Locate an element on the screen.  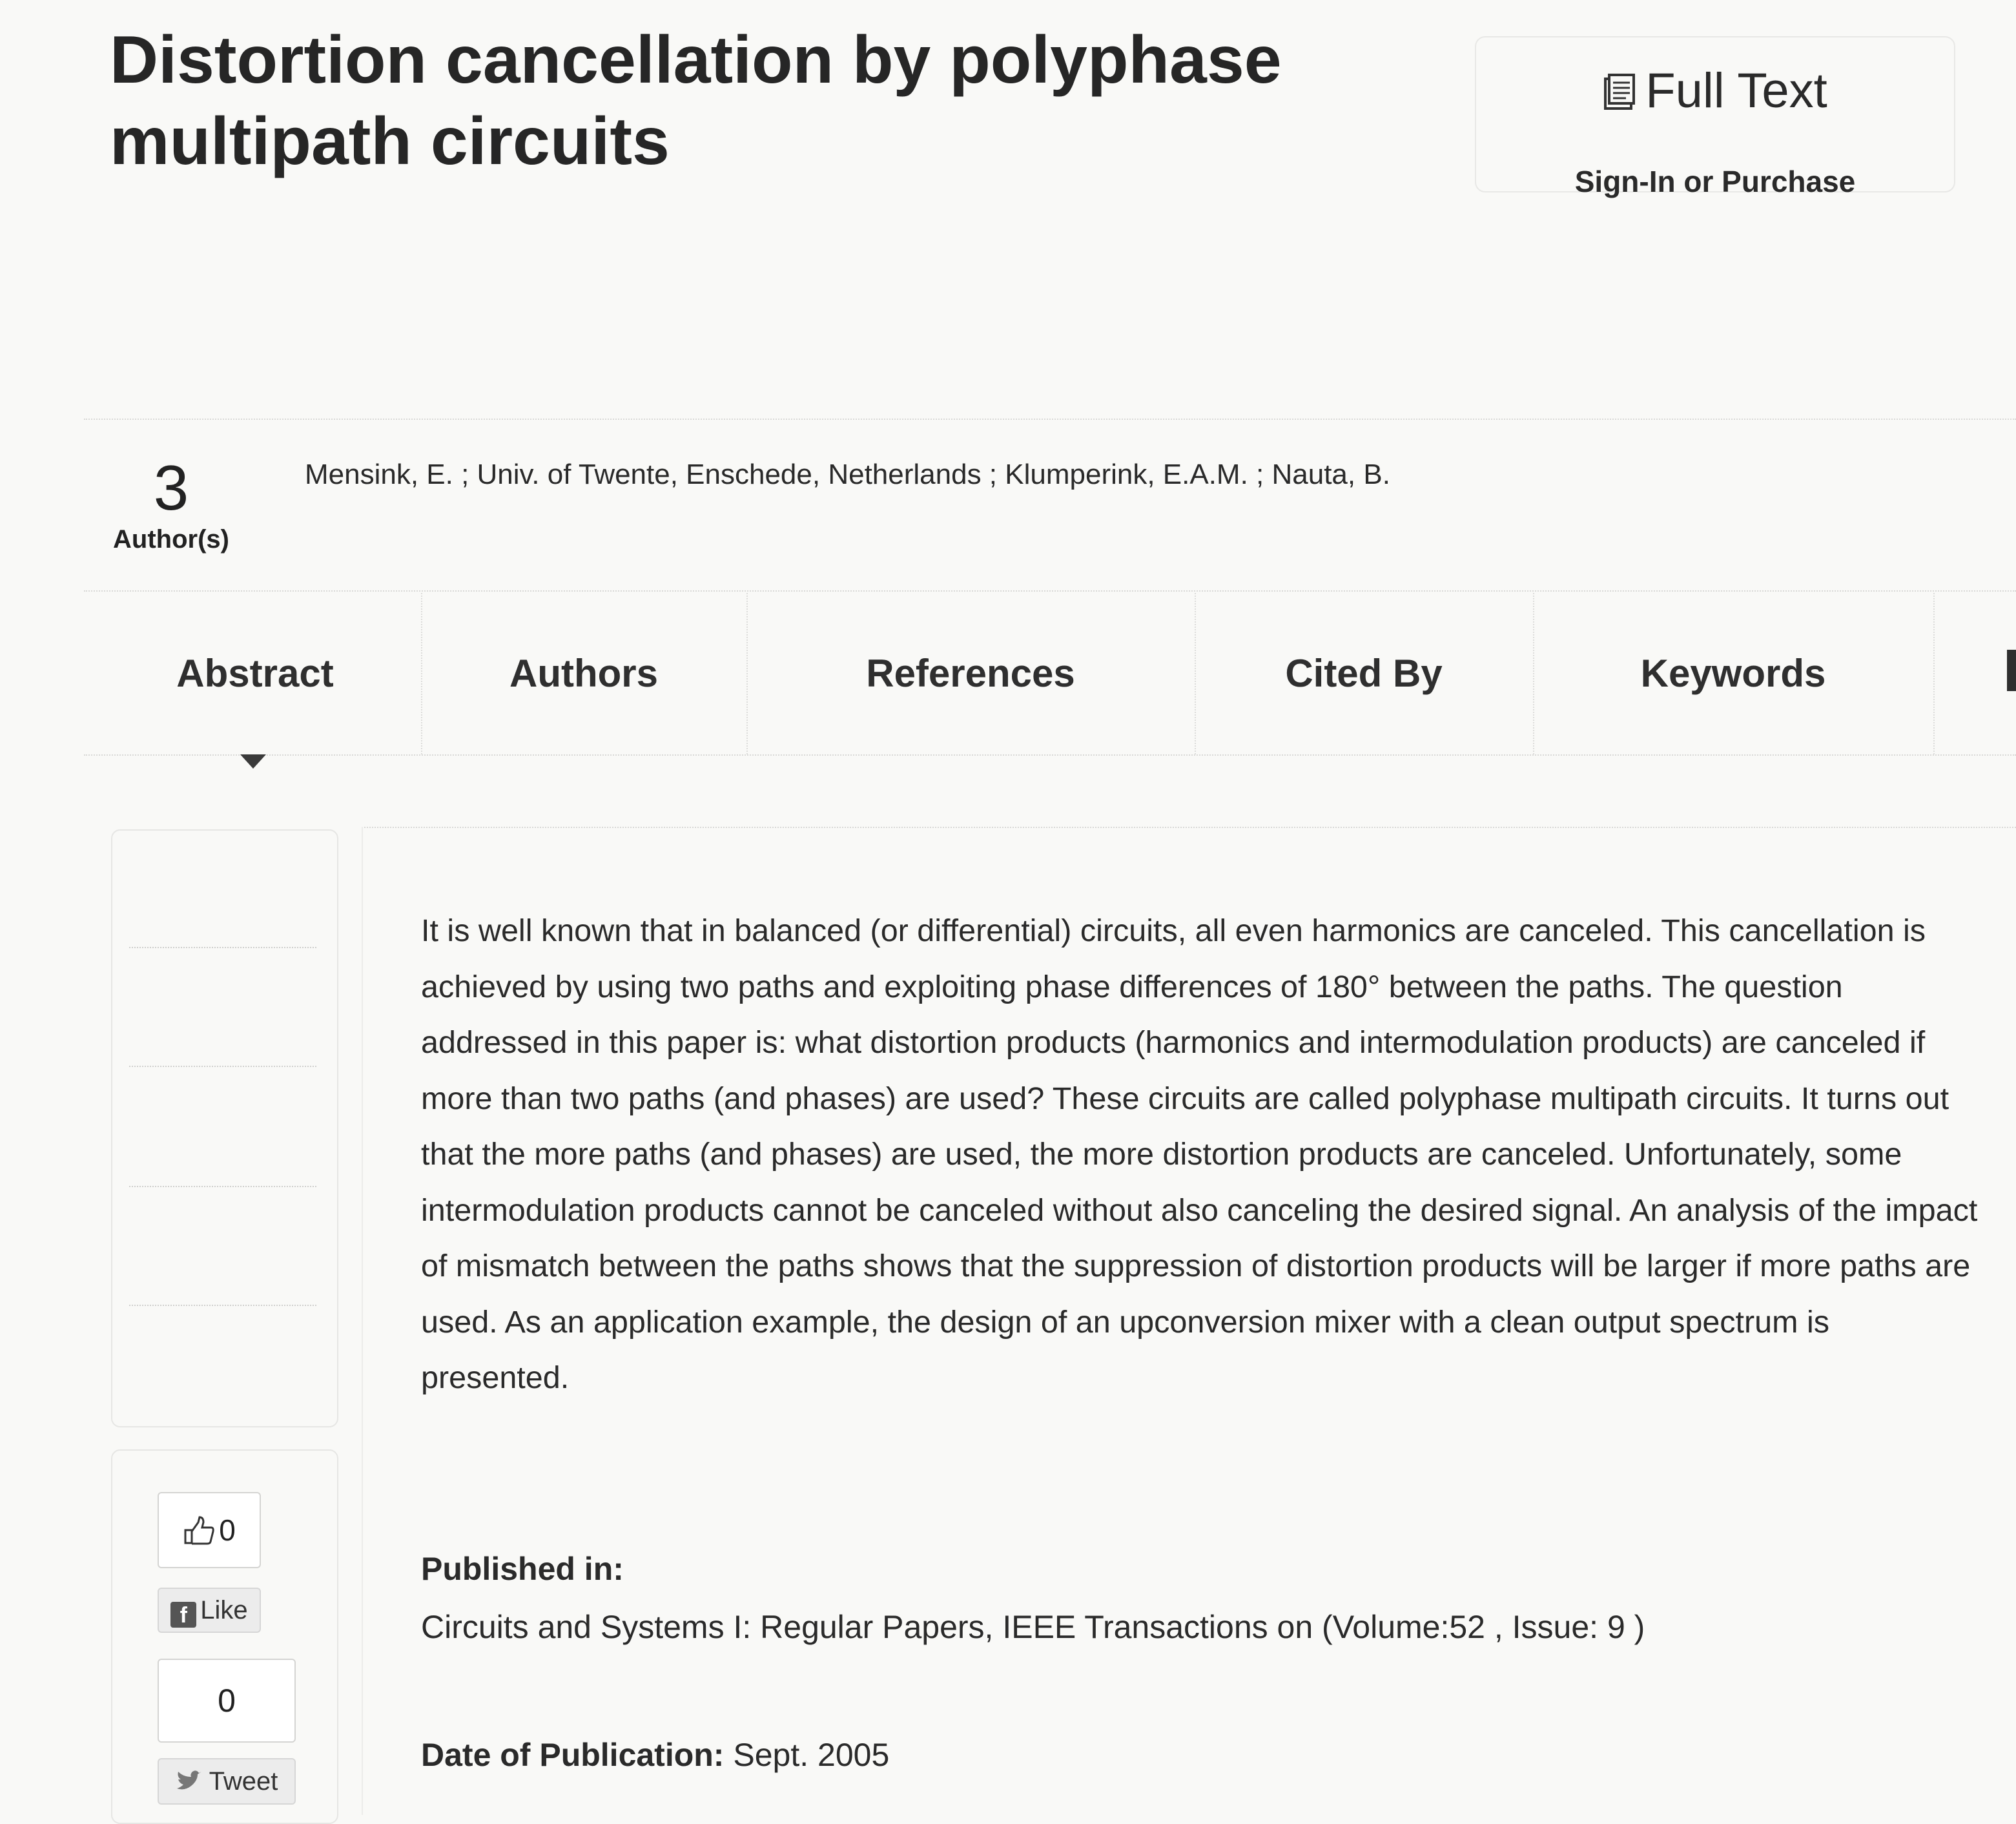
tools-panel is located at coordinates (224, 1128).